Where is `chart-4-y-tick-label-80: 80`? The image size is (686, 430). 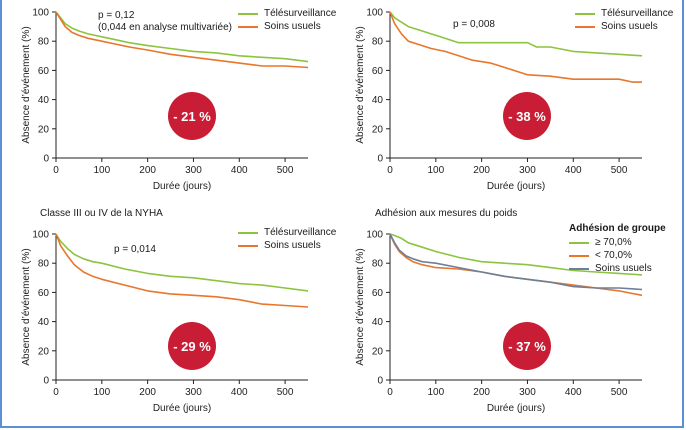
chart-4-y-tick-label-80: 80 is located at coordinates (378, 264).